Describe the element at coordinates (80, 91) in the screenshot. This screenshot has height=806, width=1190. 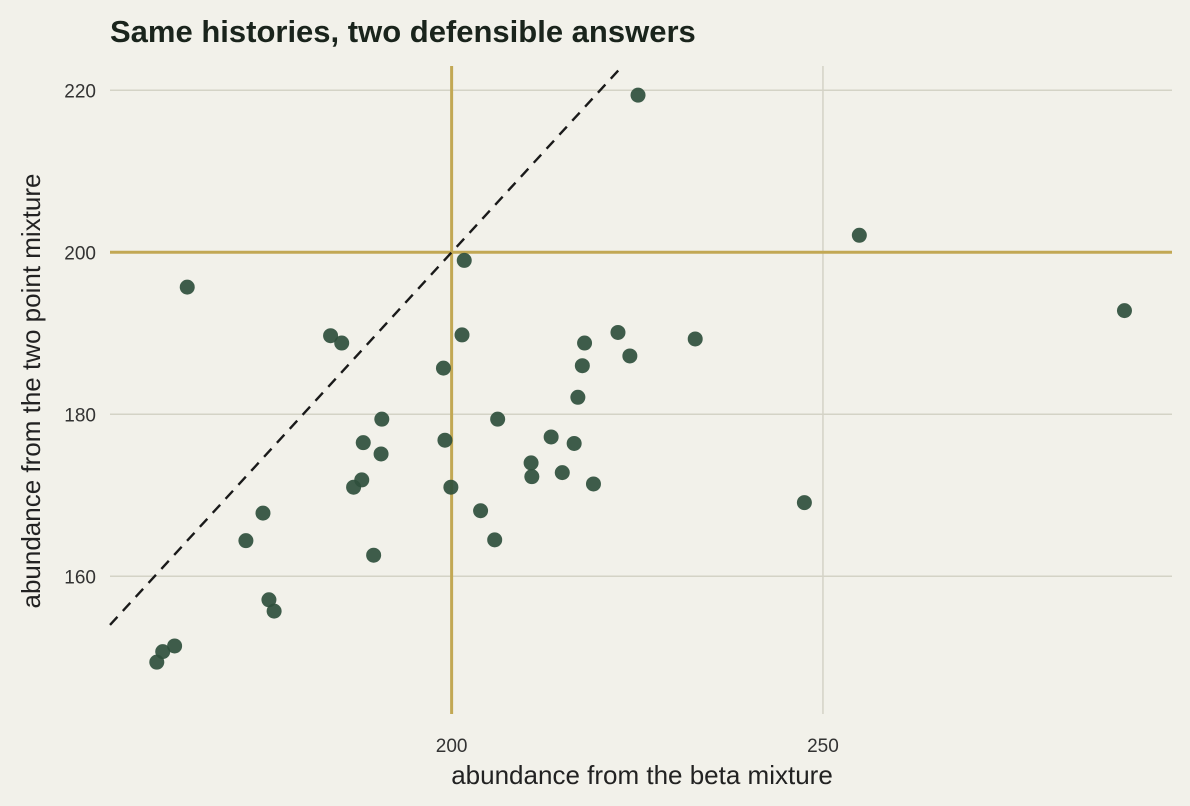
I see `y-tick-label: 220` at that location.